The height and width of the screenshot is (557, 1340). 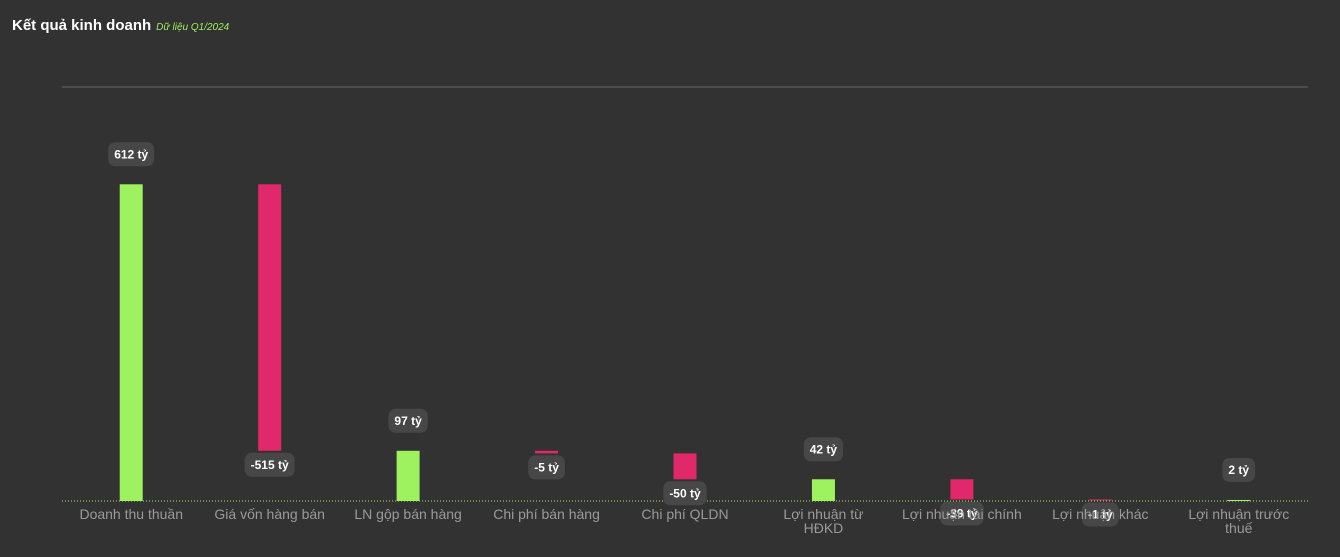 I want to click on x-tick-label: Lợi nhuận tài chính, so click(x=962, y=514).